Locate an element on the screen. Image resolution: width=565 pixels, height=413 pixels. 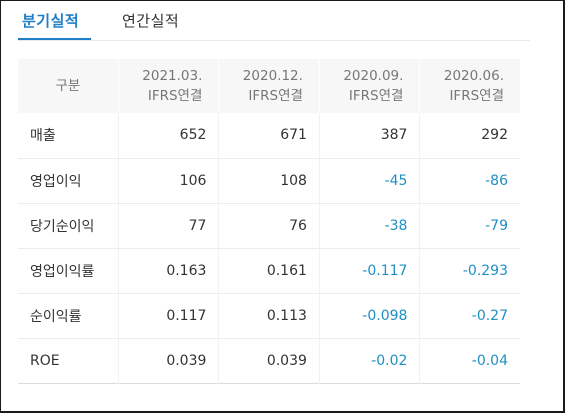
table-cell: 292 is located at coordinates (469, 135).